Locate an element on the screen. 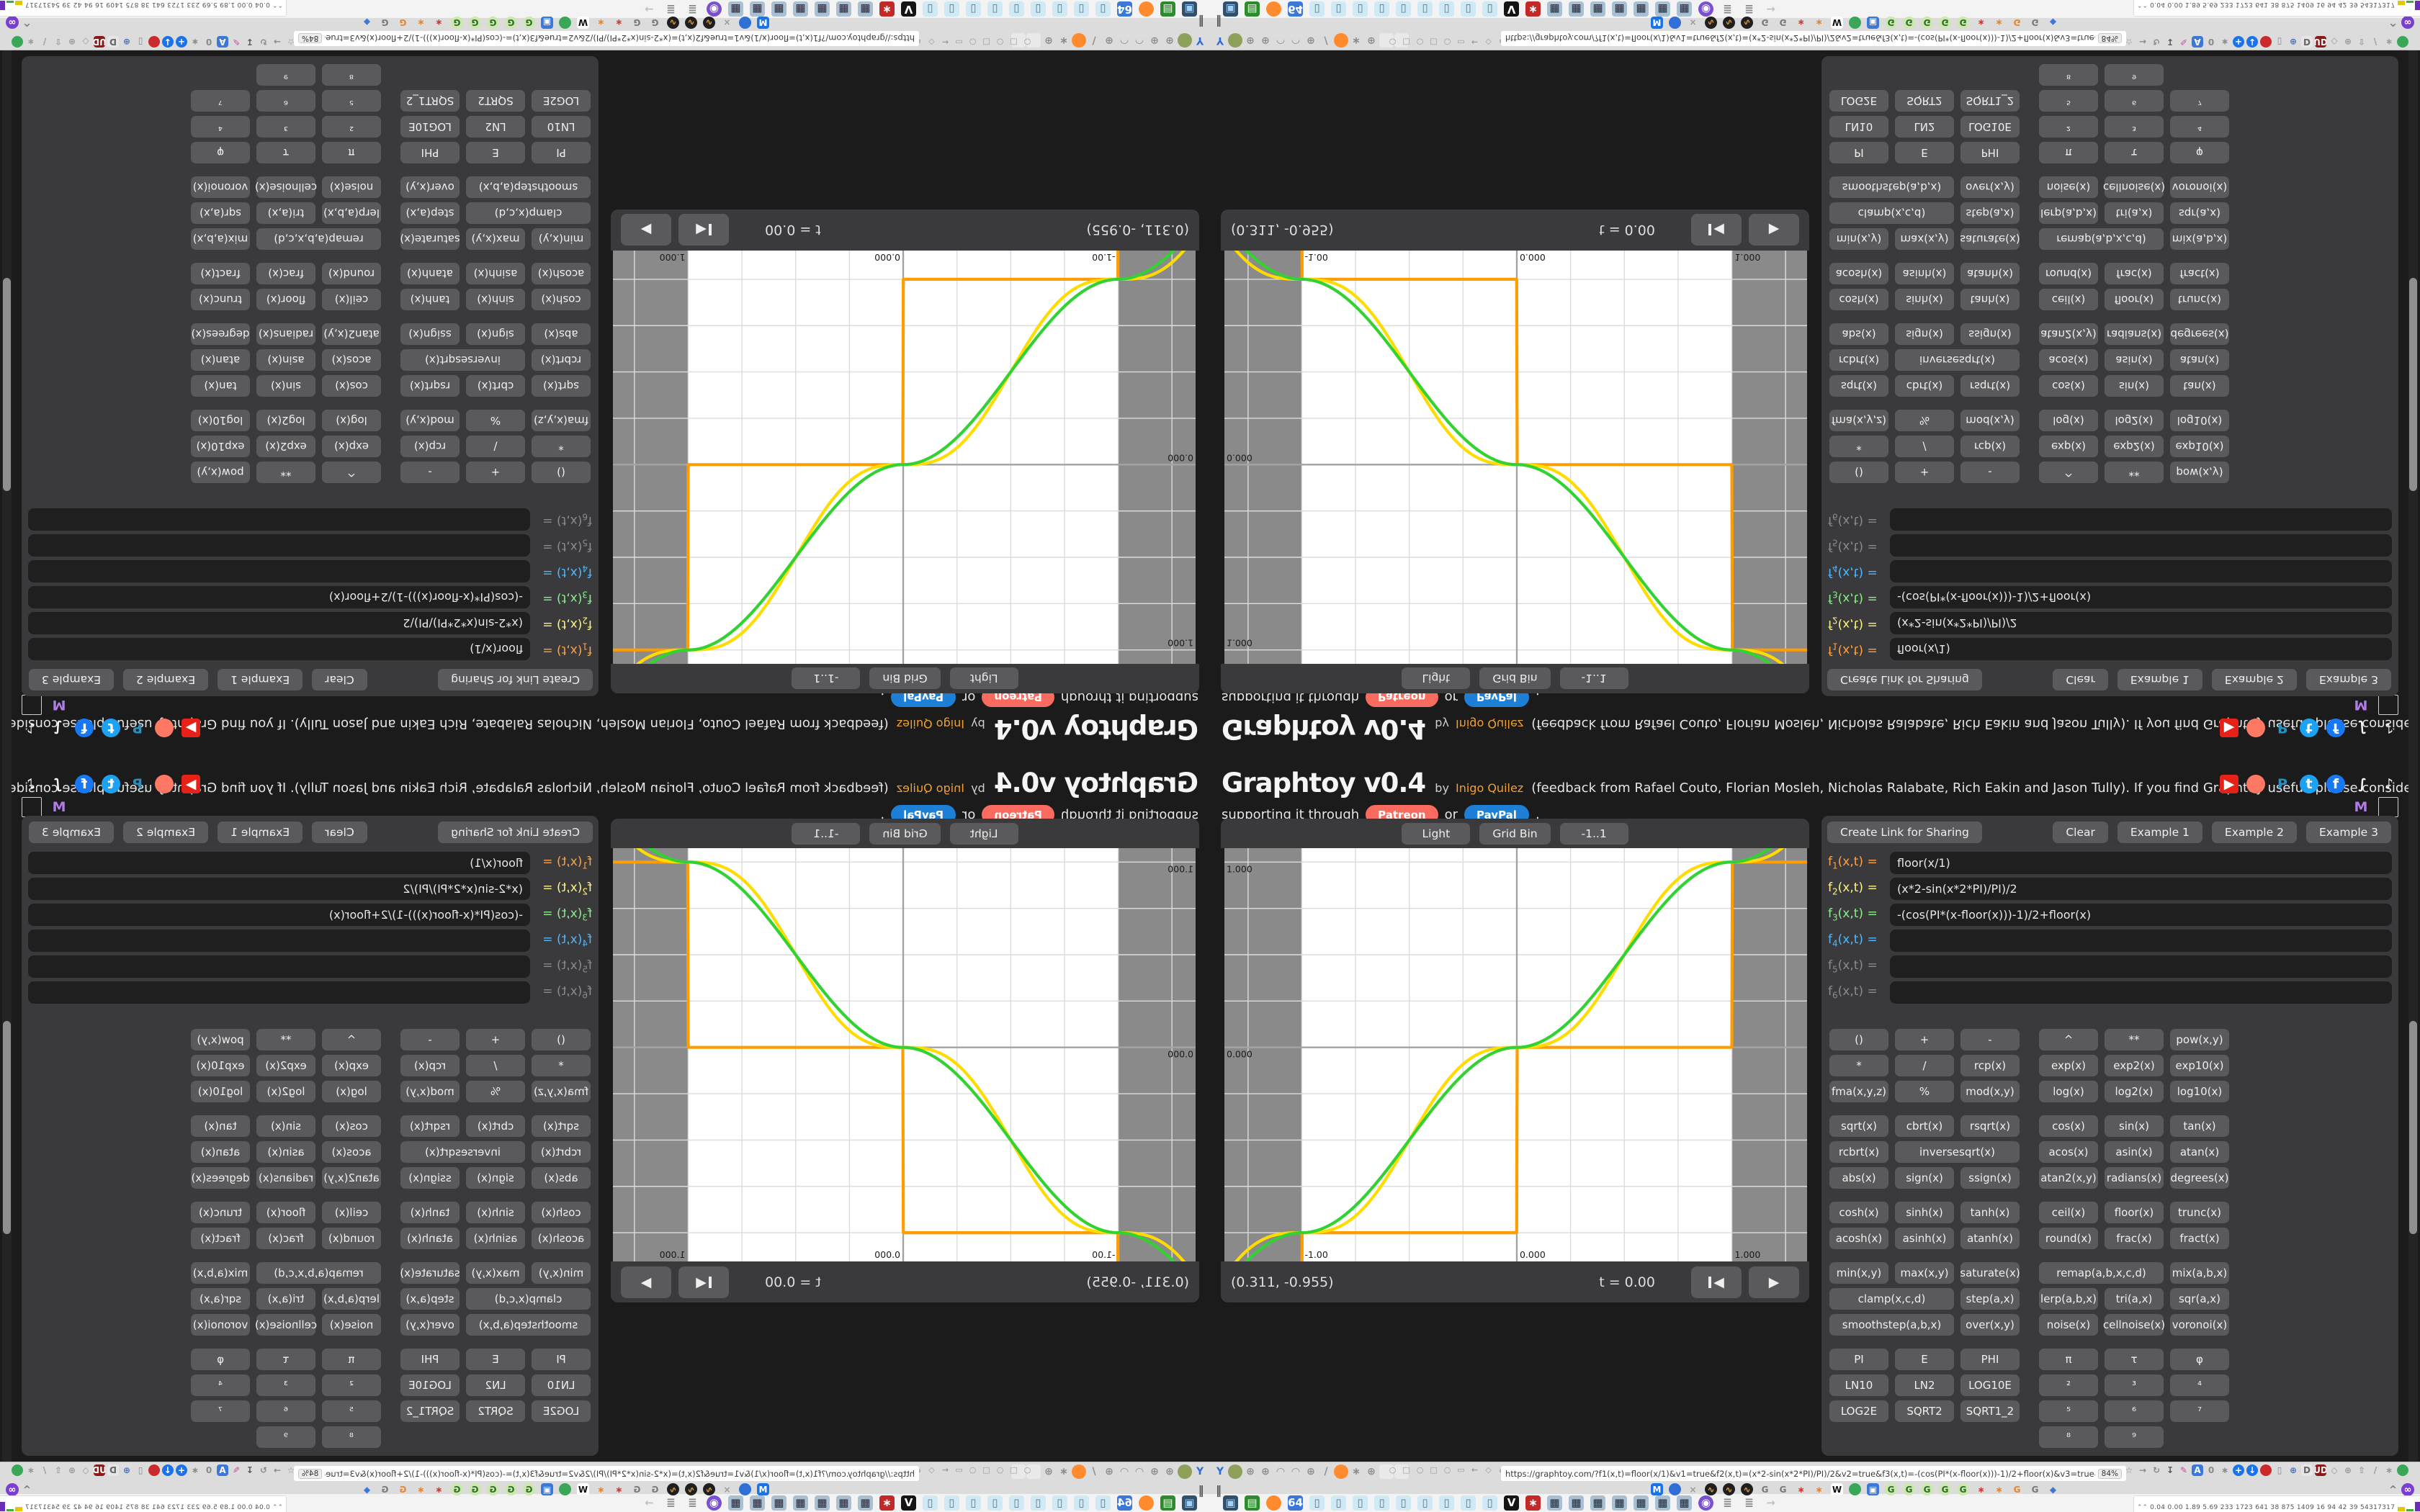 This screenshot has width=2420, height=1512. function-button: min(x,y) is located at coordinates (1858, 1273).